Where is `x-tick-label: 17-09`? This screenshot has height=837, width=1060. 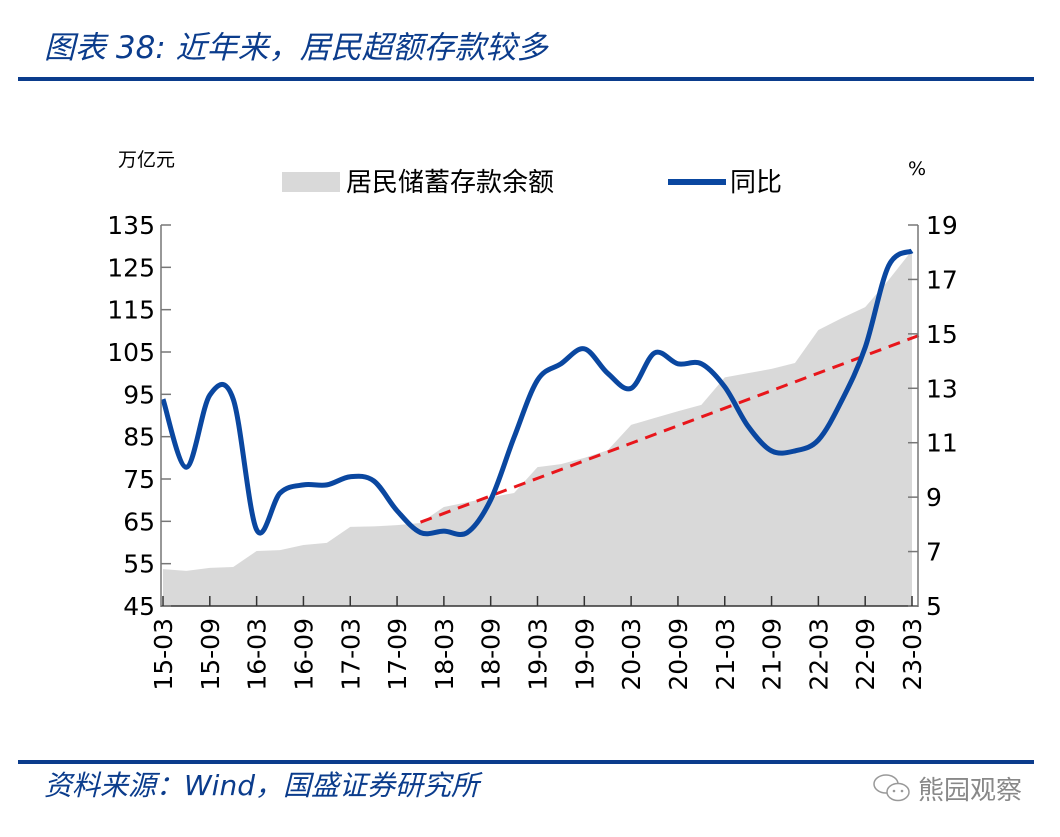
x-tick-label: 17-09 is located at coordinates (397, 654).